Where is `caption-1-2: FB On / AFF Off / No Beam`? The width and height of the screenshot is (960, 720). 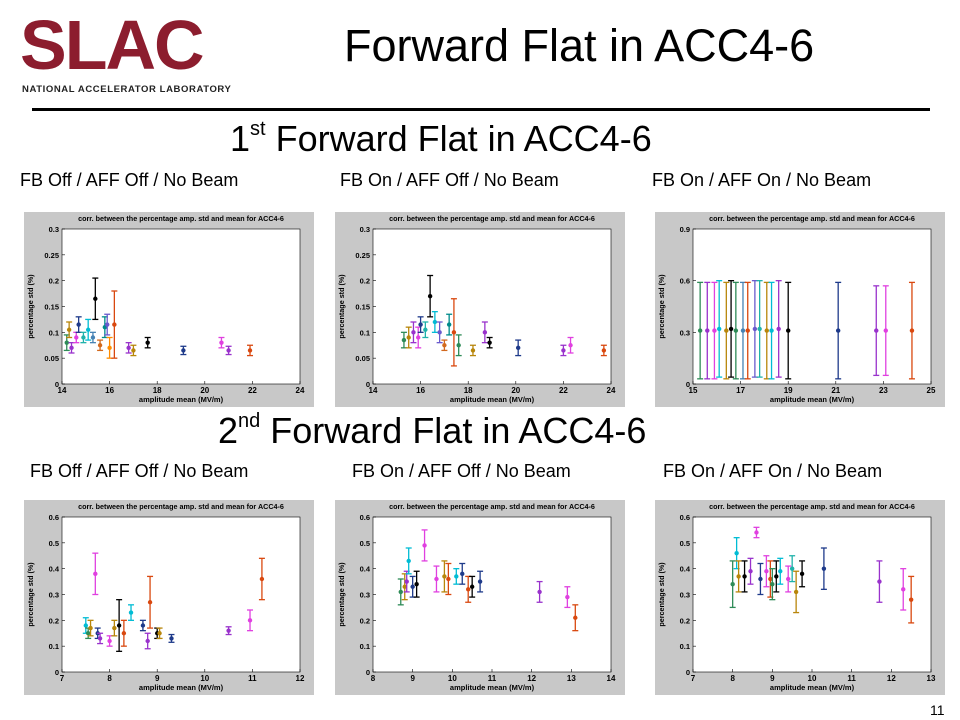 caption-1-2: FB On / AFF Off / No Beam is located at coordinates (449, 180).